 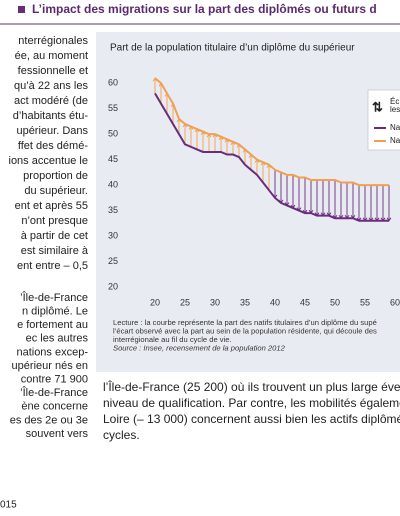 What do you see at coordinates (54, 407) in the screenshot?
I see `body-line: ène concerne` at bounding box center [54, 407].